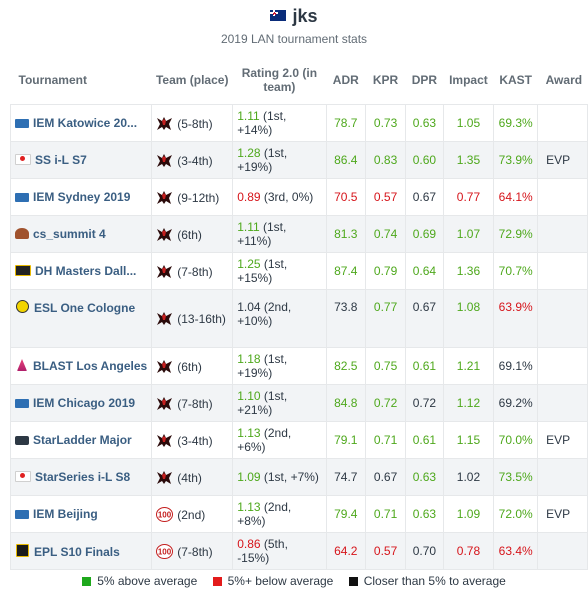 Image resolution: width=588 pixels, height=598 pixels. What do you see at coordinates (385, 514) in the screenshot?
I see `kpr-cell: 0.71` at bounding box center [385, 514].